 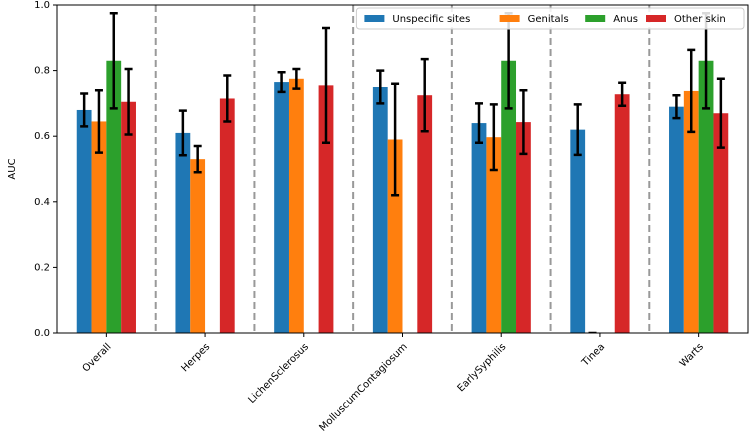 What do you see at coordinates (42, 267) in the screenshot?
I see `y-tick-label: 0.2` at bounding box center [42, 267].